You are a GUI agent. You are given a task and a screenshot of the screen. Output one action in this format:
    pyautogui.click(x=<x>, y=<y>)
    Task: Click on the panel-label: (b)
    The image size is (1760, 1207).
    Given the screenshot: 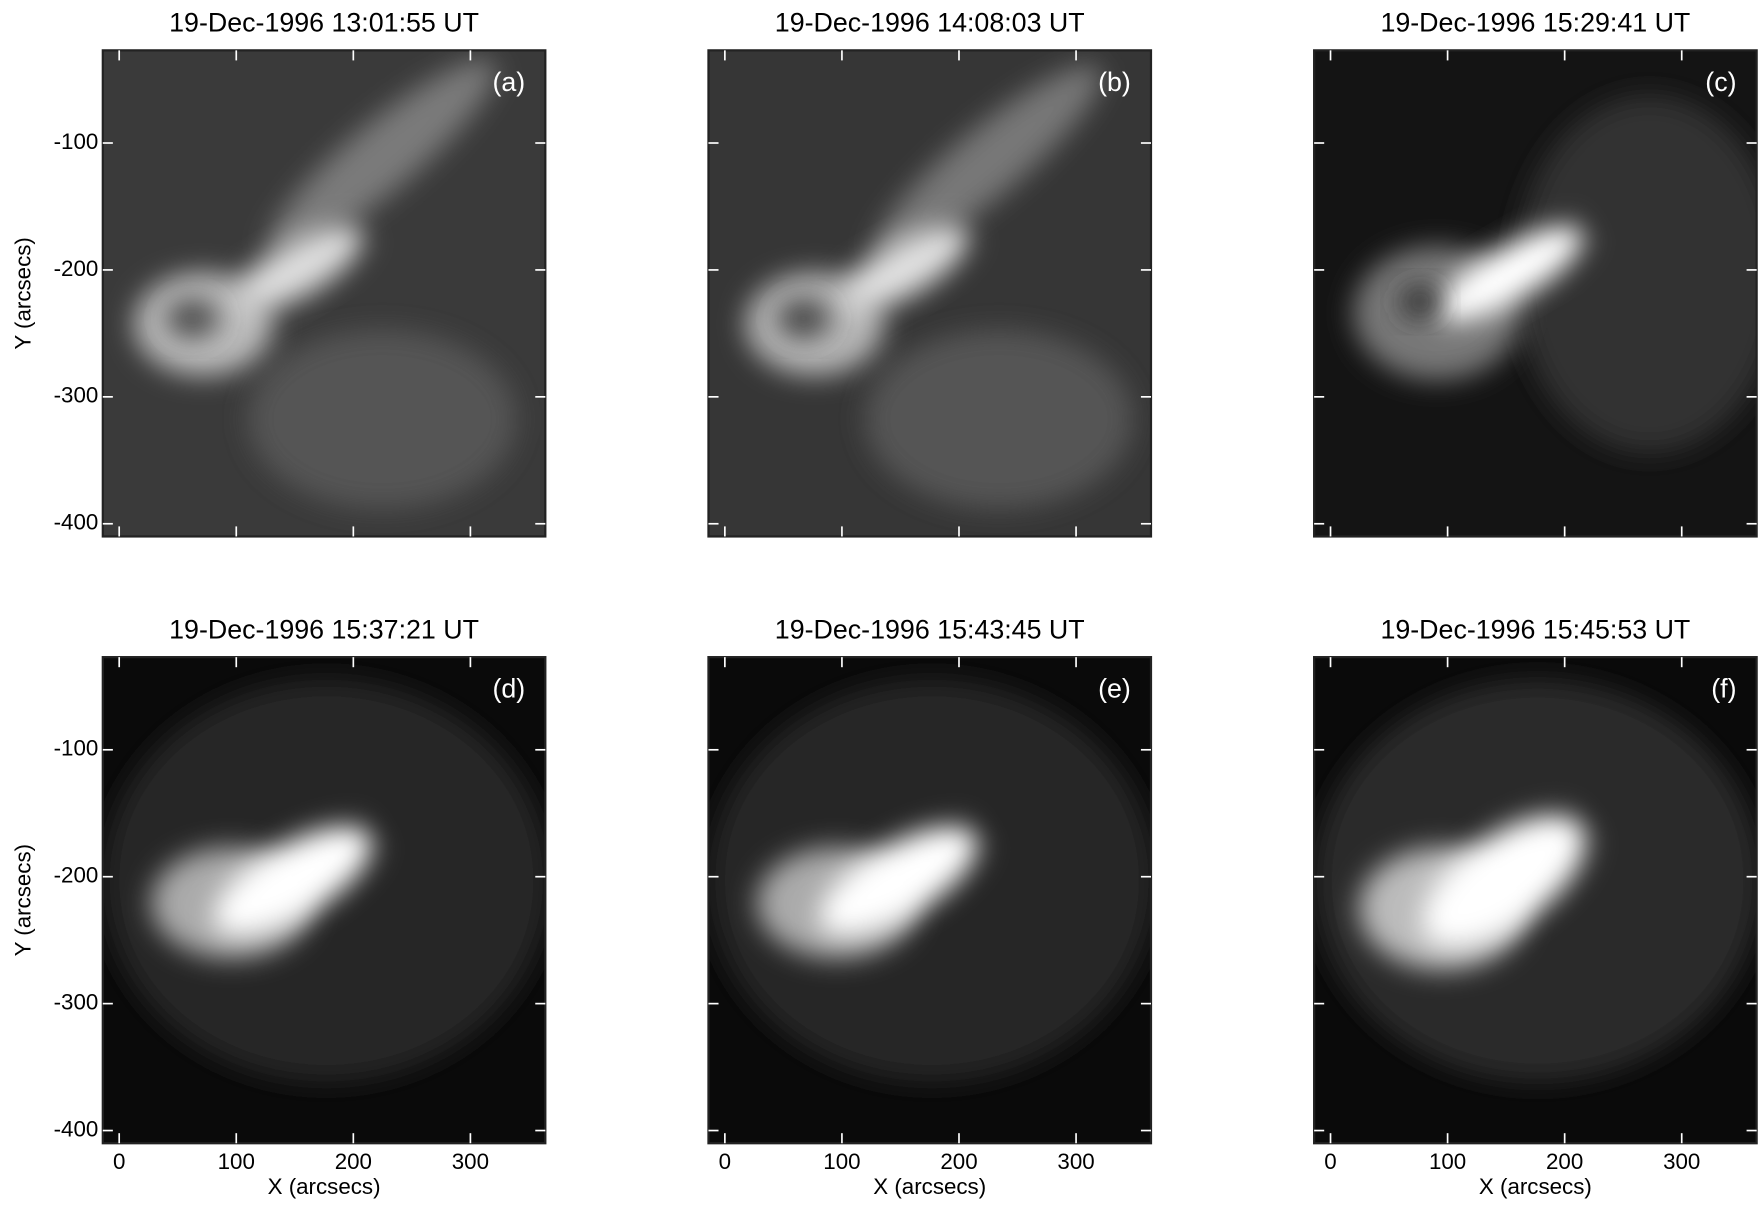 What is the action you would take?
    pyautogui.click(x=1114, y=82)
    